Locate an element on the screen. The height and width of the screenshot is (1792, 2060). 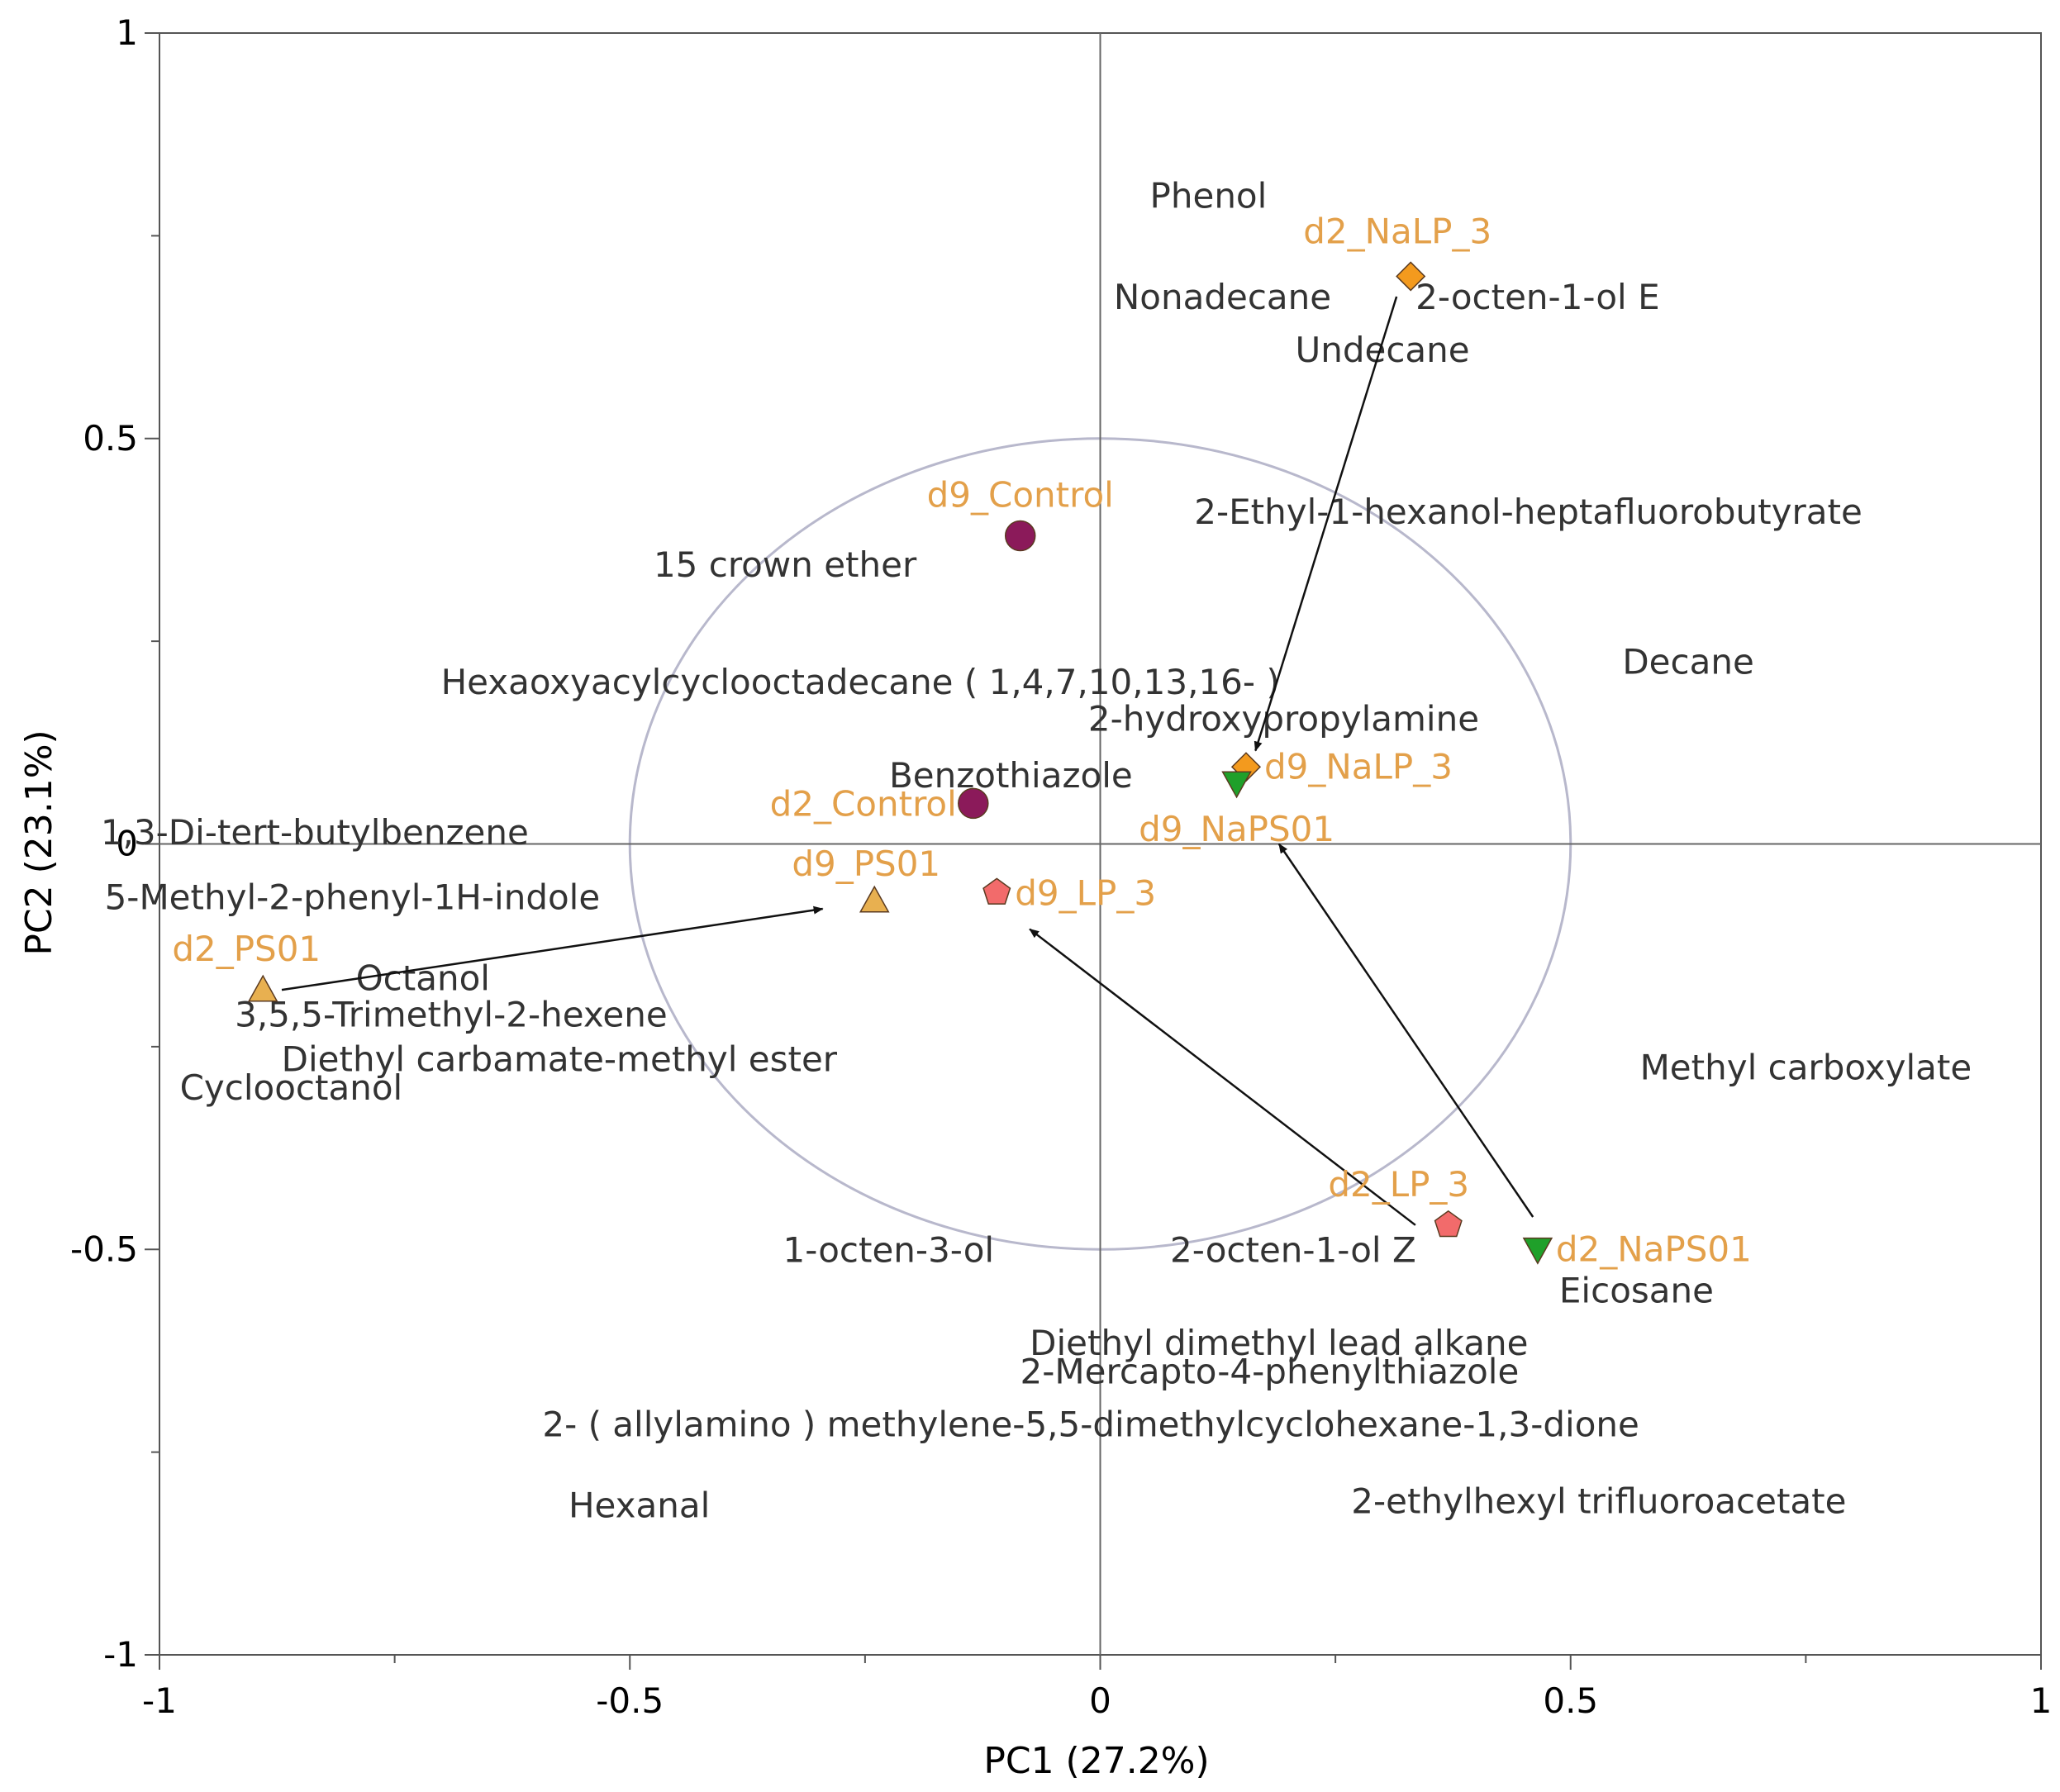
variable-label: Eicosane is located at coordinates (1636, 1290).